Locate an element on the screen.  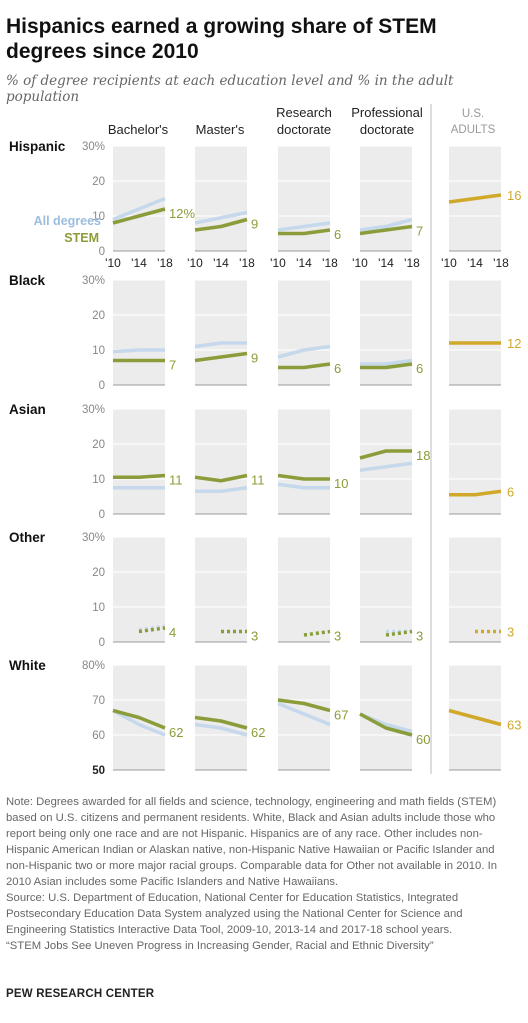
adults-header: U.S. is located at coordinates (473, 114).